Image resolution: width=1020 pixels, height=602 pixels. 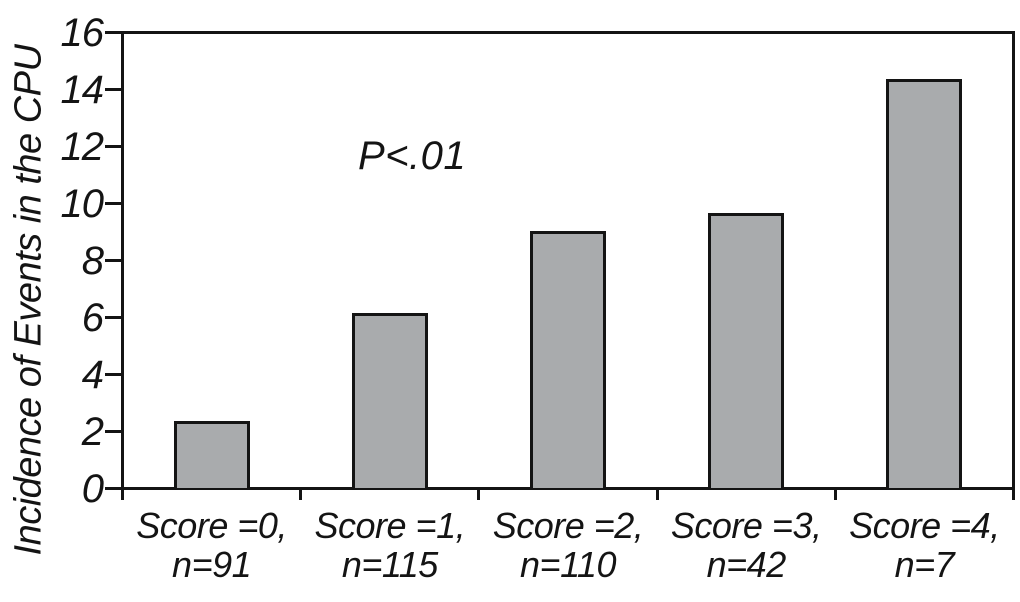 I want to click on y-tick-label: 6, so click(x=92, y=317).